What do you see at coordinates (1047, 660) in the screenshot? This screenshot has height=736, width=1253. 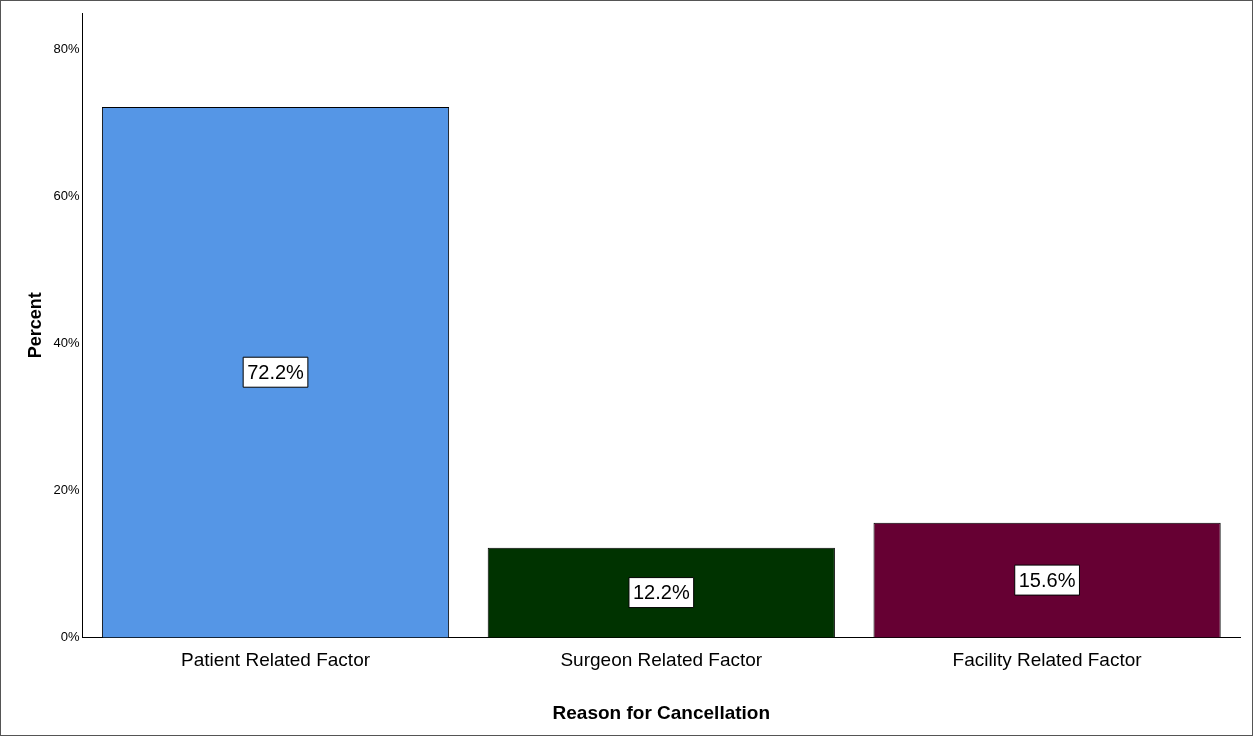 I see `x-tick-label: Facility Related Factor` at bounding box center [1047, 660].